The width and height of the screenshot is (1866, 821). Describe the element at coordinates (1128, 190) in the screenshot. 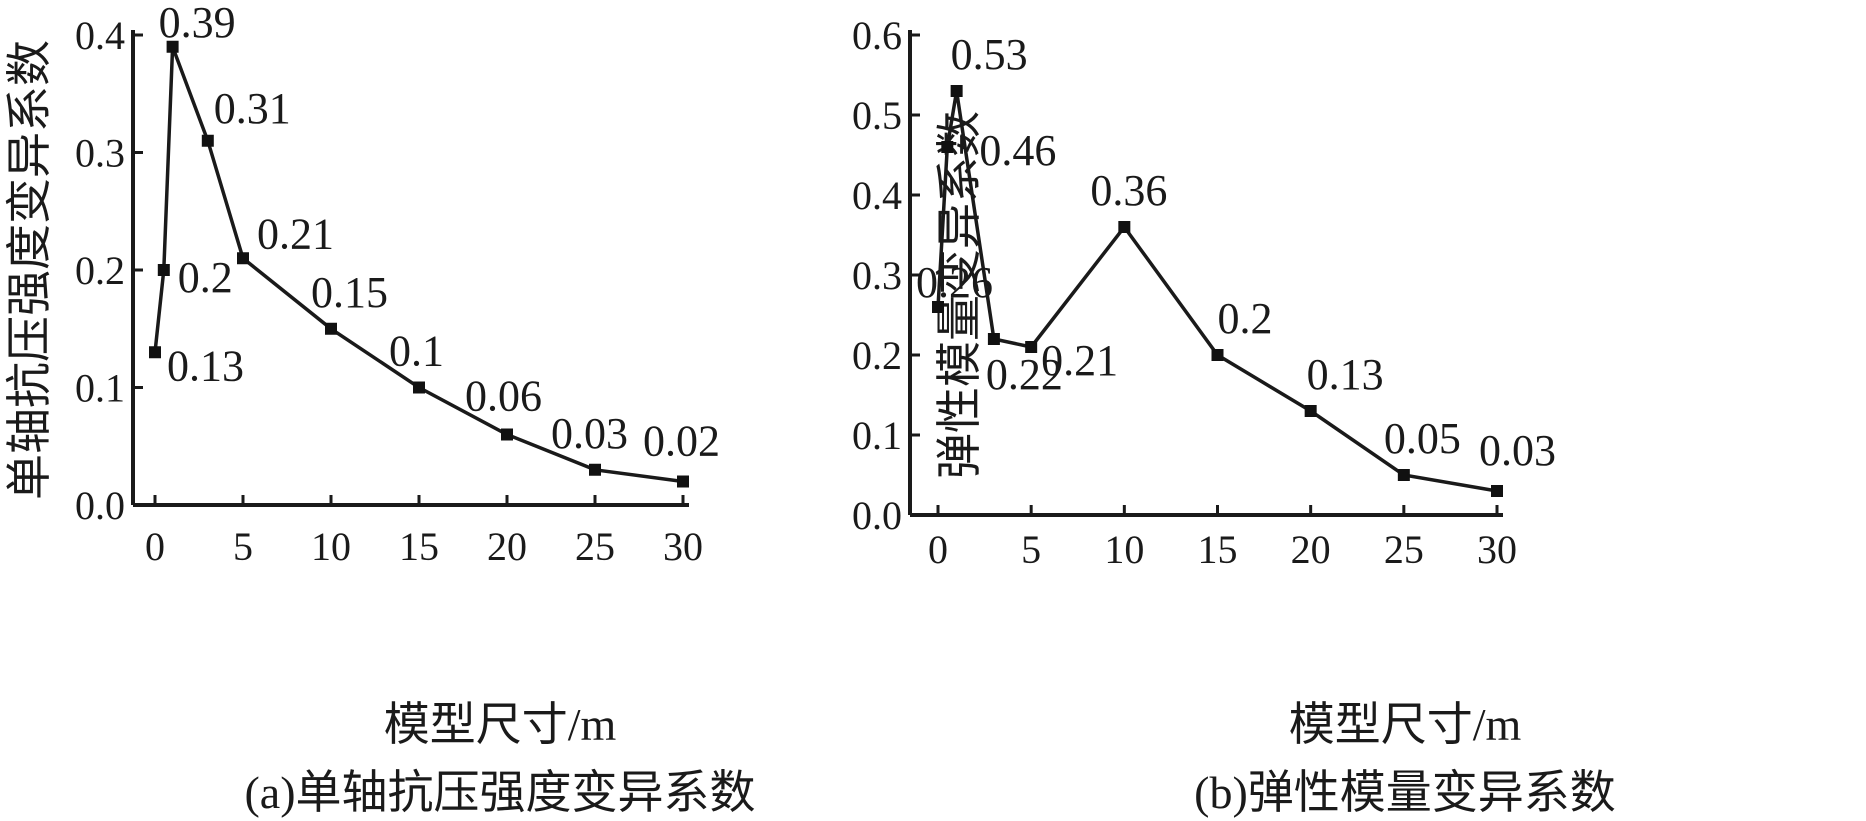

I see `chart-b-data-label: 0.36` at that location.